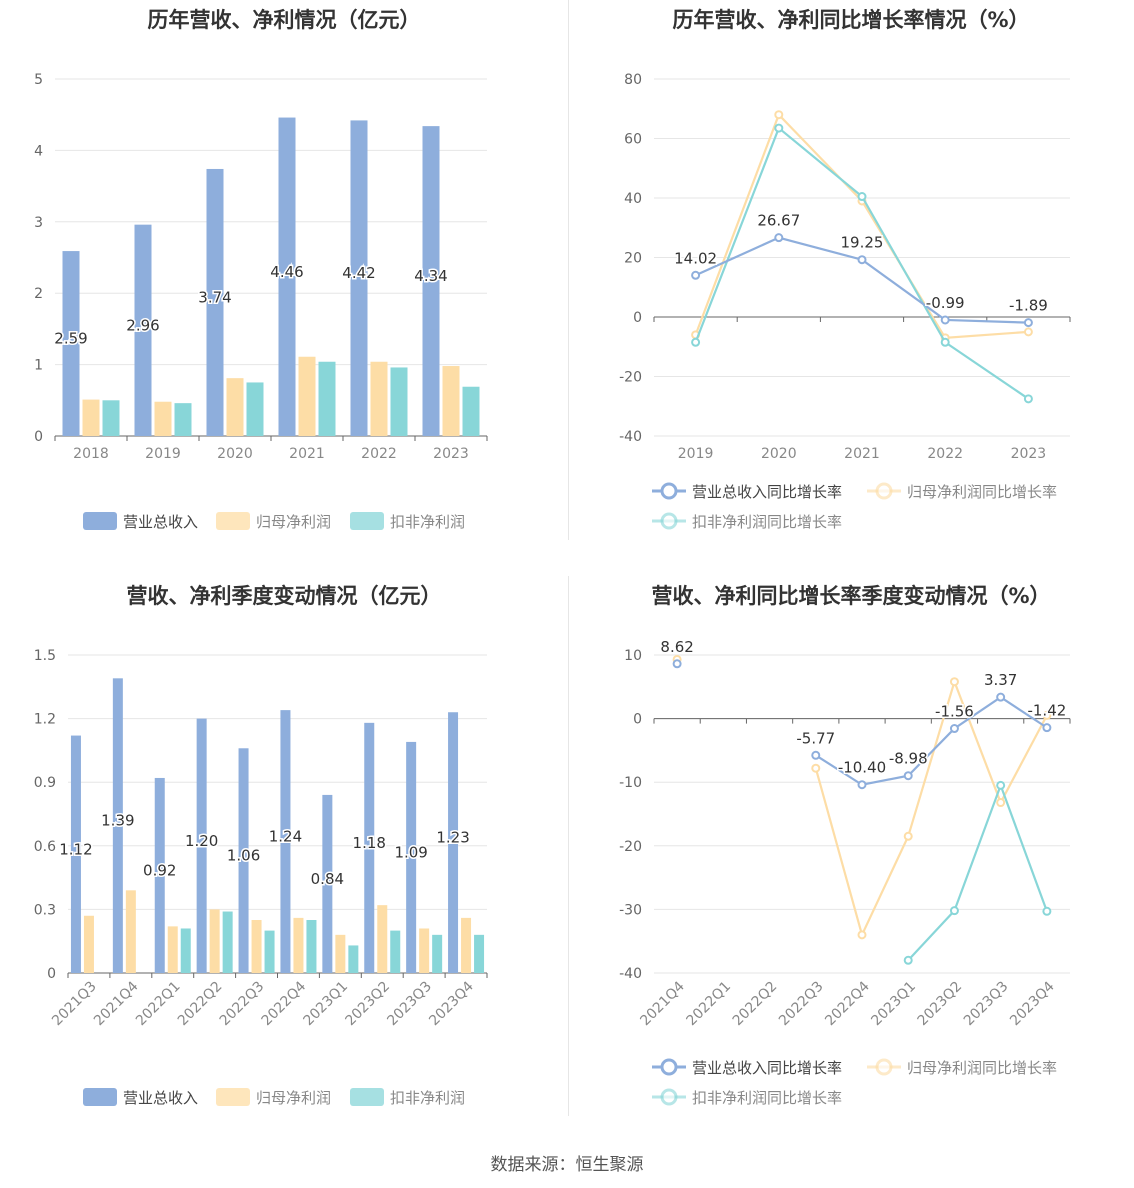 This screenshot has height=1188, width=1134. I want to click on y-tick-label: 20, so click(633, 259).